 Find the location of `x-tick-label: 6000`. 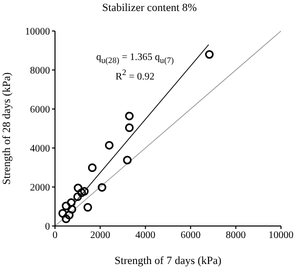

x-tick-label: 6000 is located at coordinates (190, 236).